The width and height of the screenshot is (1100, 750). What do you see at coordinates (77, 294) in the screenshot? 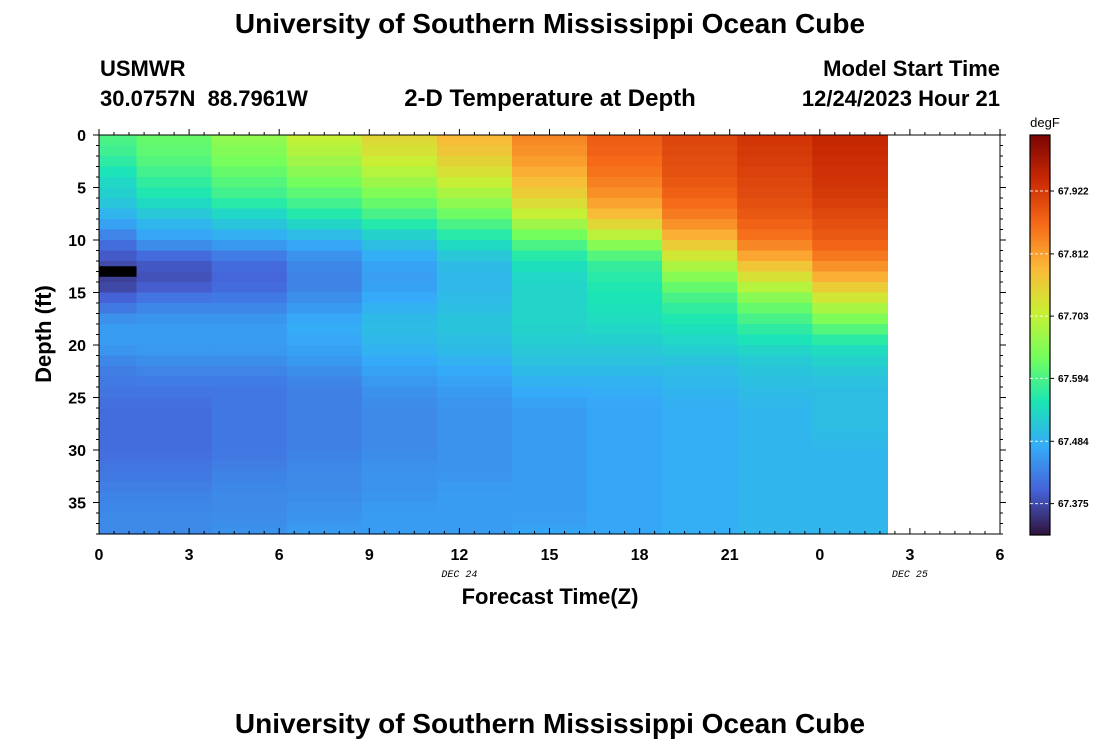
I see `y-tick-label: 15` at bounding box center [77, 294].